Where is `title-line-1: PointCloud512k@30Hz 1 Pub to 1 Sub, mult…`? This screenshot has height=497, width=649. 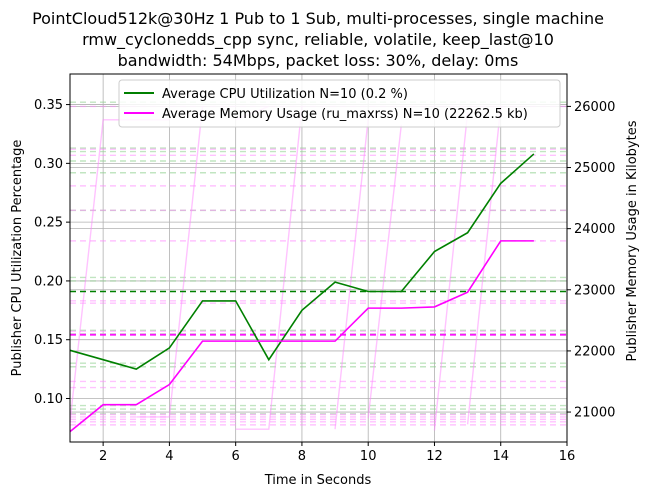
title-line-1: PointCloud512k@30Hz 1 Pub to 1 Sub, mult… is located at coordinates (318, 18).